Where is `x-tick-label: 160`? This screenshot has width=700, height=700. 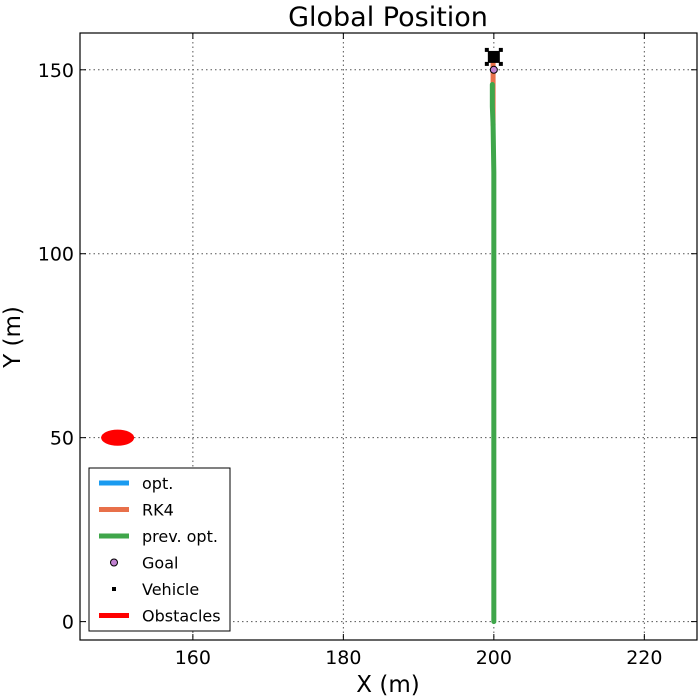 x-tick-label: 160 is located at coordinates (193, 658).